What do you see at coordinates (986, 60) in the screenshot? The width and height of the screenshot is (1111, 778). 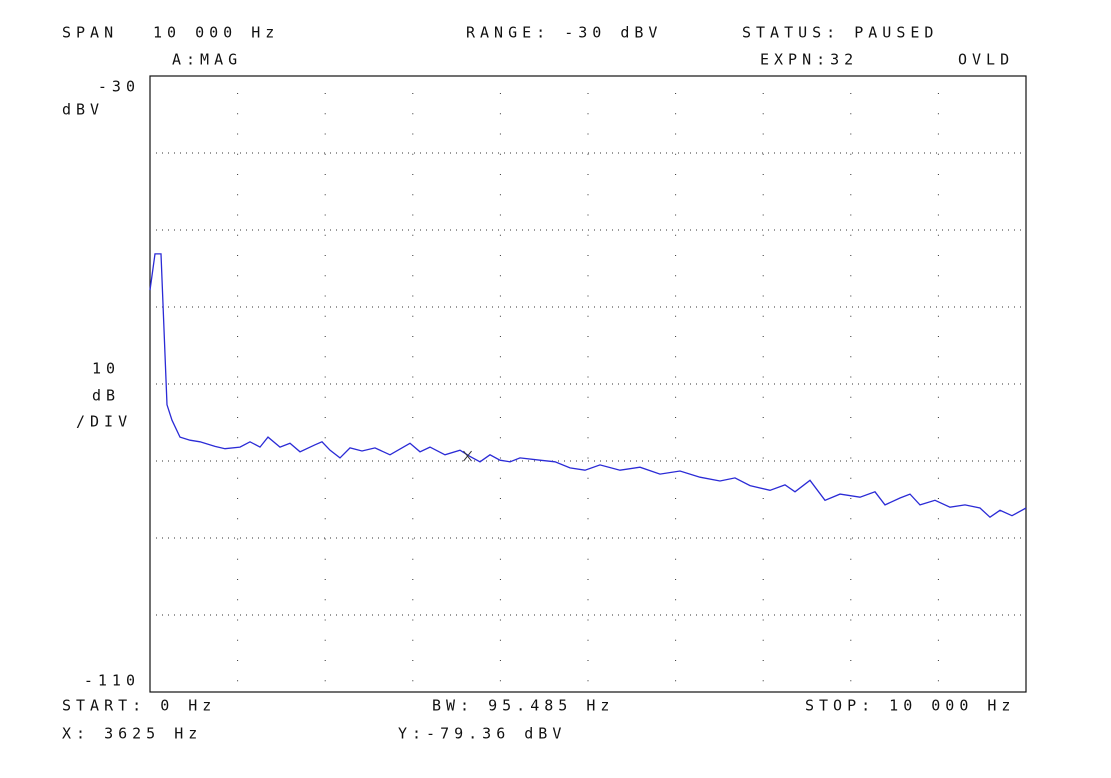 I see `overload: OVLD` at bounding box center [986, 60].